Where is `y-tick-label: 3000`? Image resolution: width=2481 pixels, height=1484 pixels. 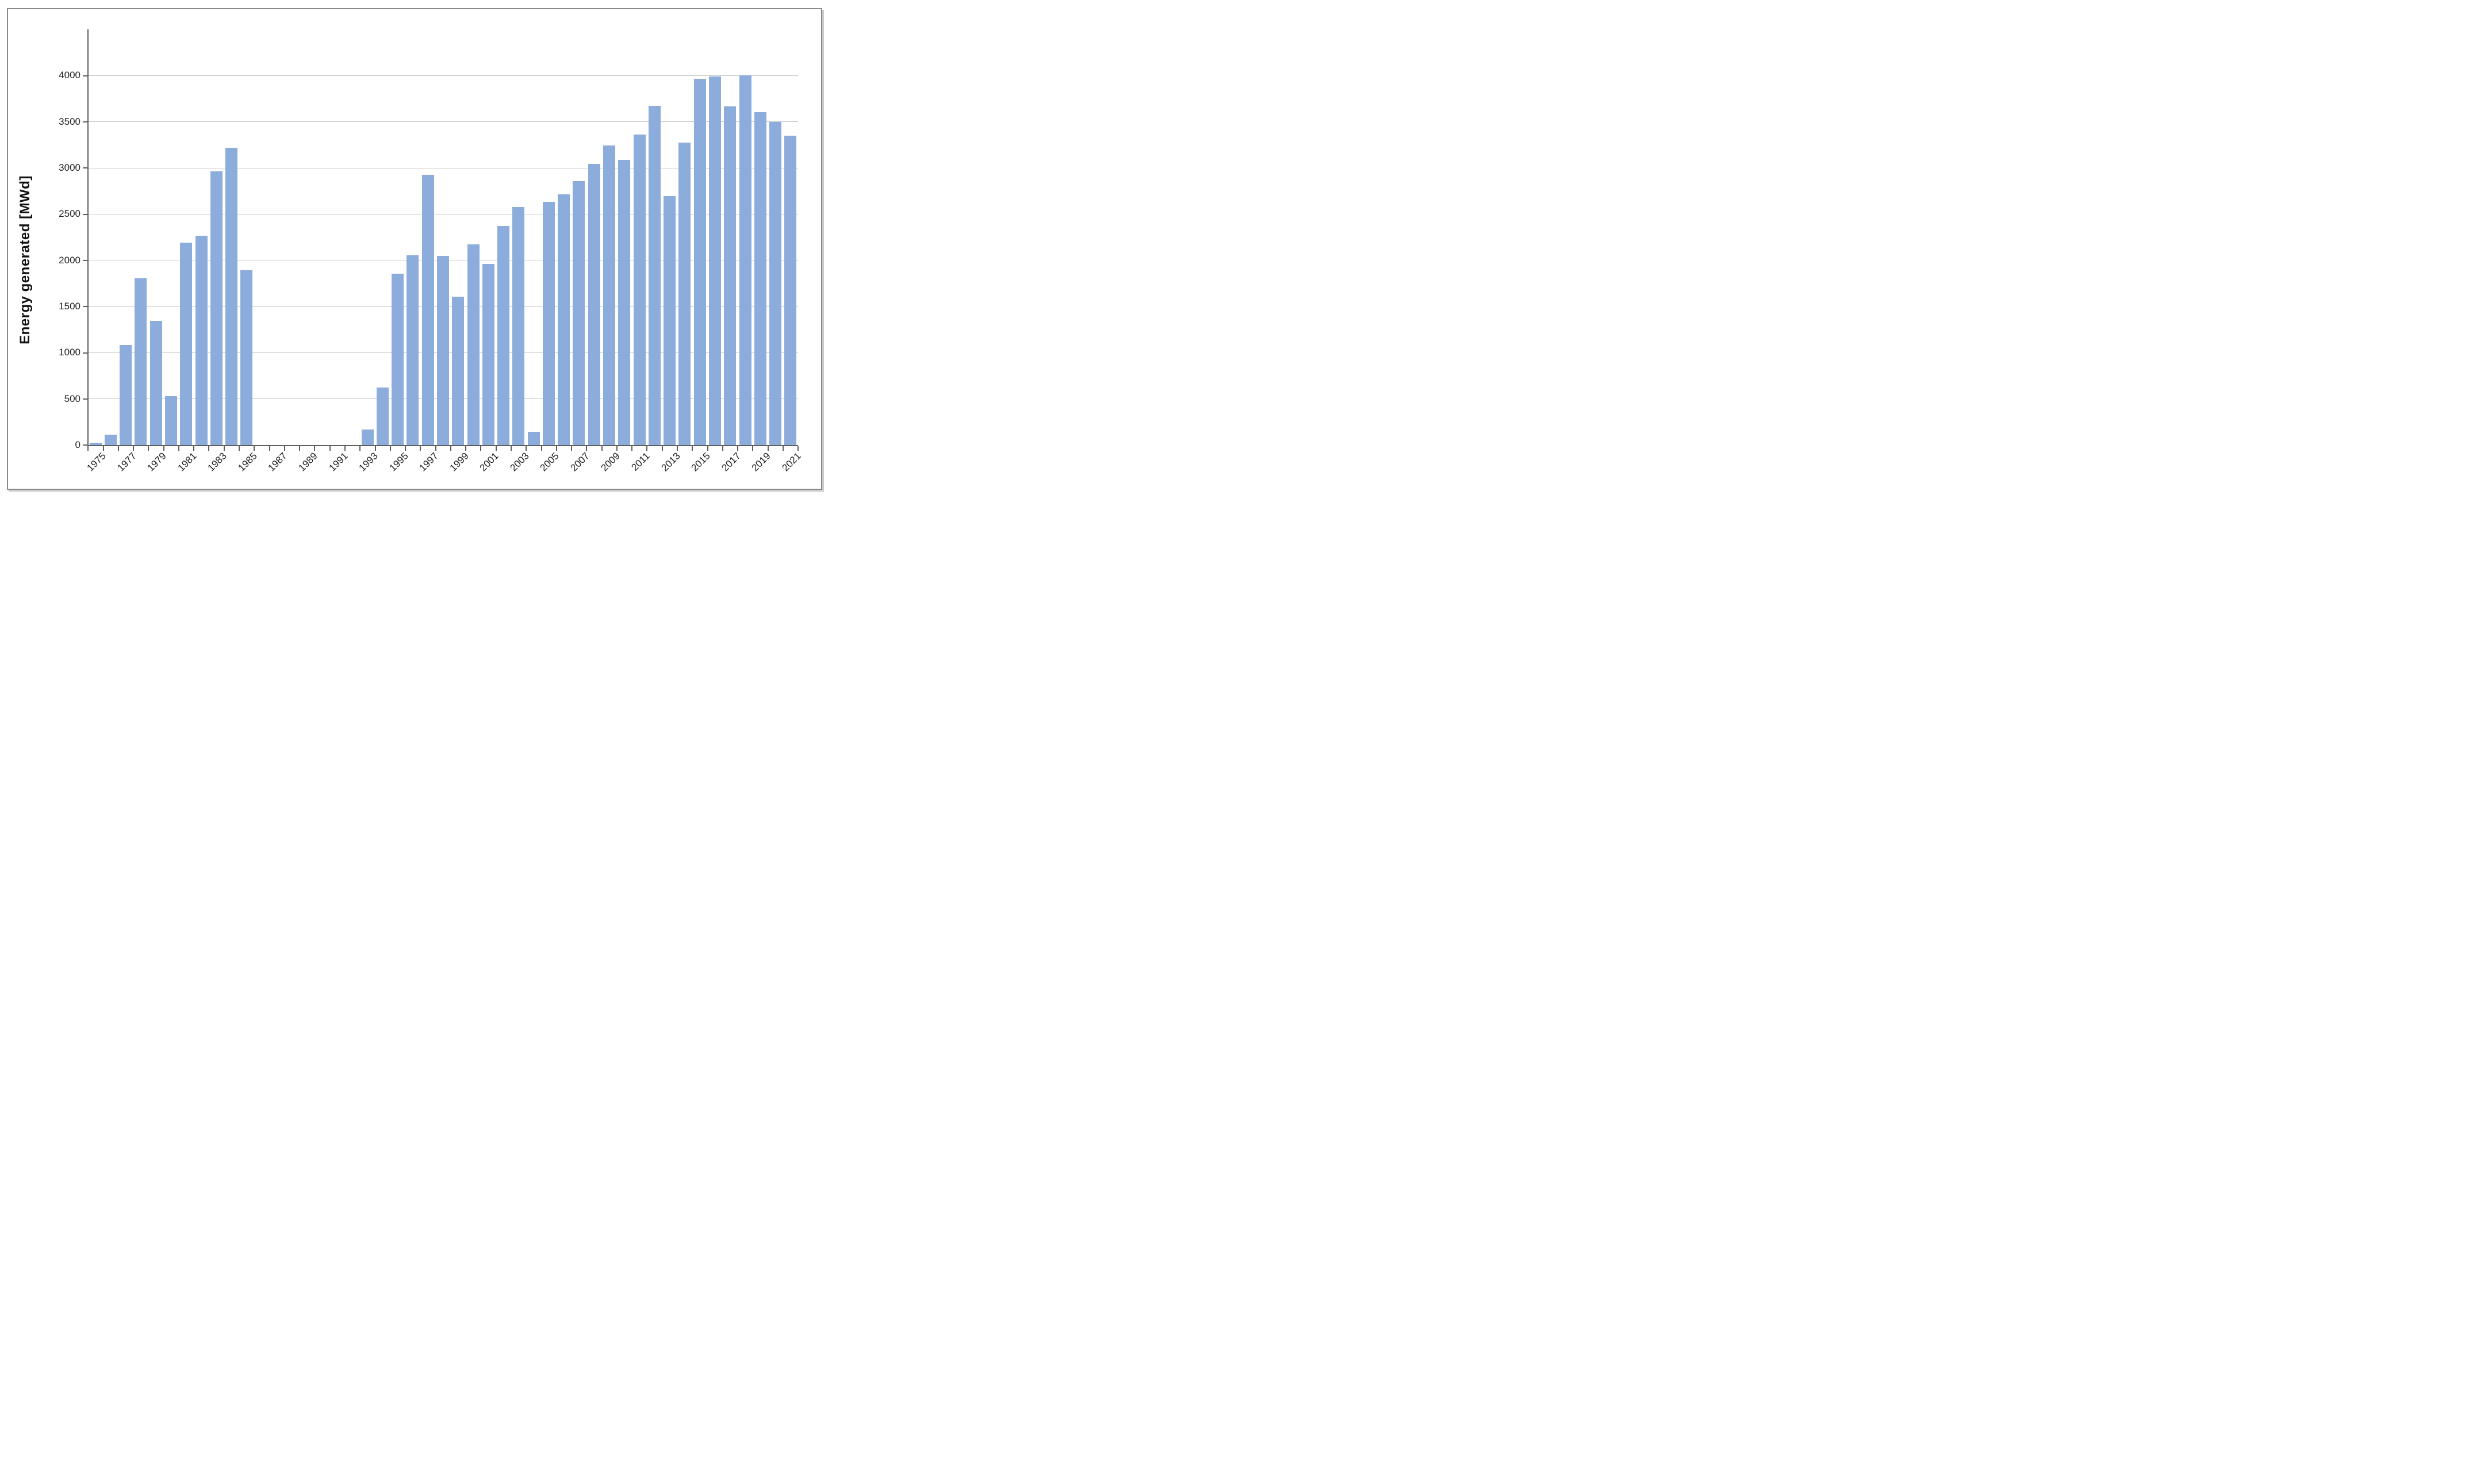
y-tick-label: 3000 is located at coordinates (69, 168).